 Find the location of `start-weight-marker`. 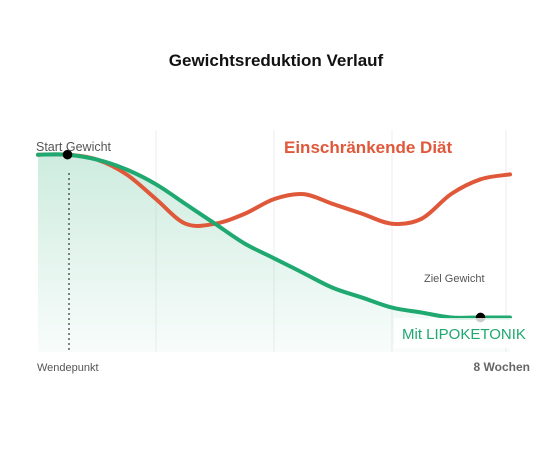

start-weight-marker is located at coordinates (67, 154).